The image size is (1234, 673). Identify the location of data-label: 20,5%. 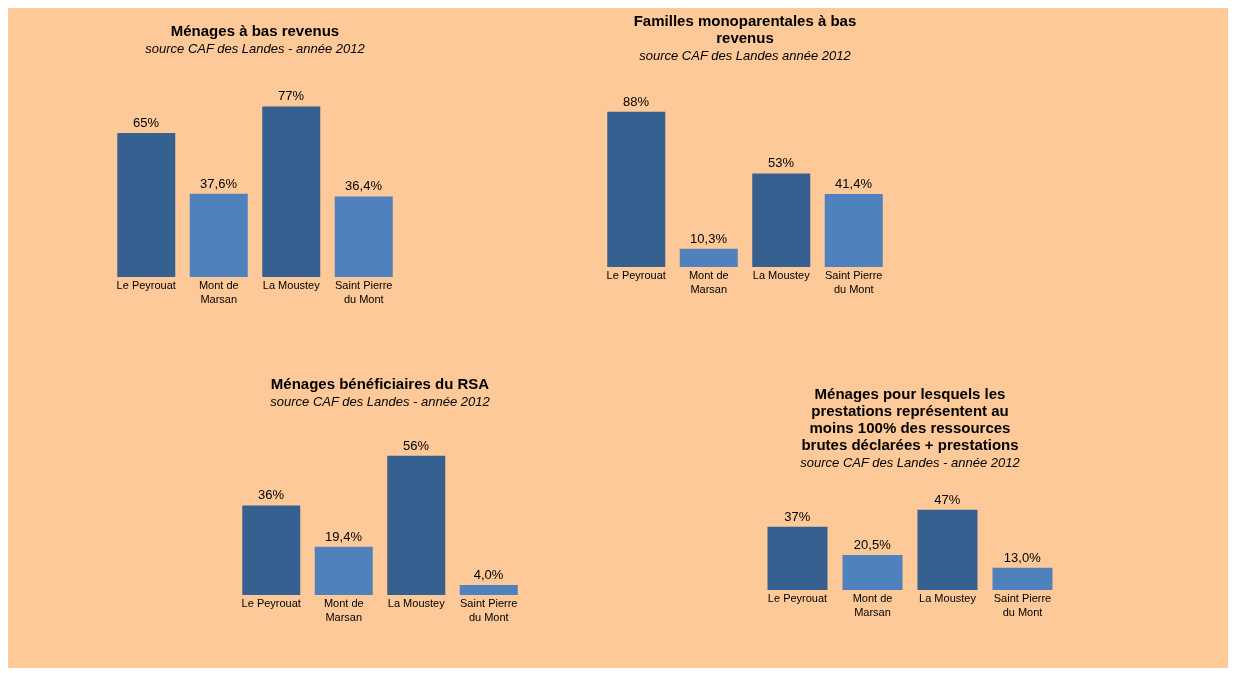
(872, 544).